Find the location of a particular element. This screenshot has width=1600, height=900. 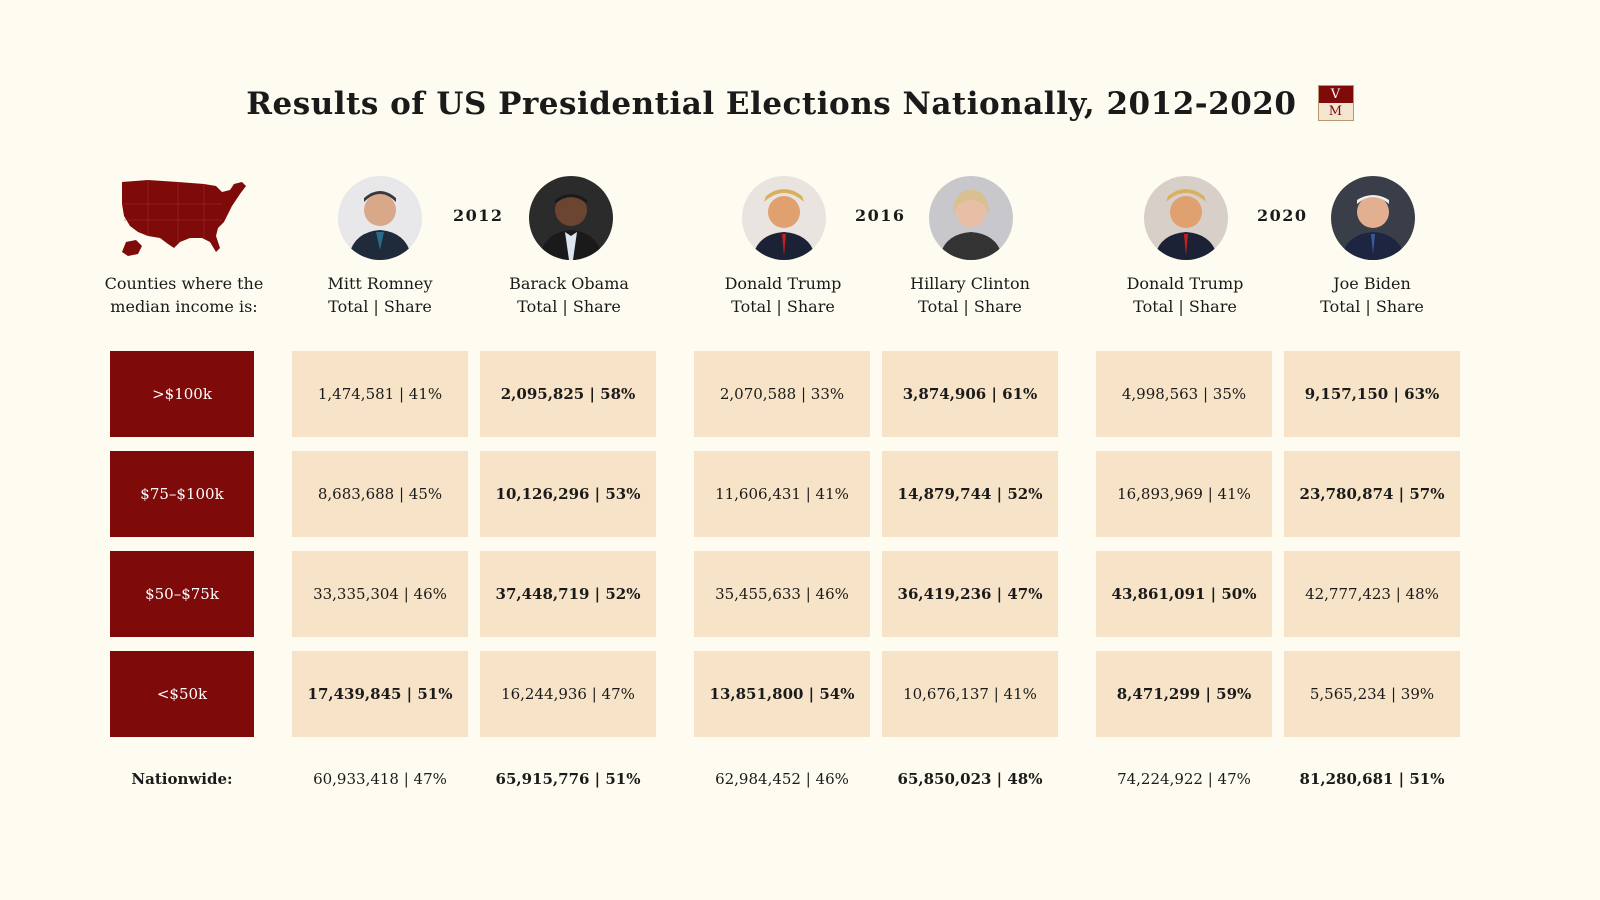

result-cell: 37,448,719 | 52% is located at coordinates (568, 594).